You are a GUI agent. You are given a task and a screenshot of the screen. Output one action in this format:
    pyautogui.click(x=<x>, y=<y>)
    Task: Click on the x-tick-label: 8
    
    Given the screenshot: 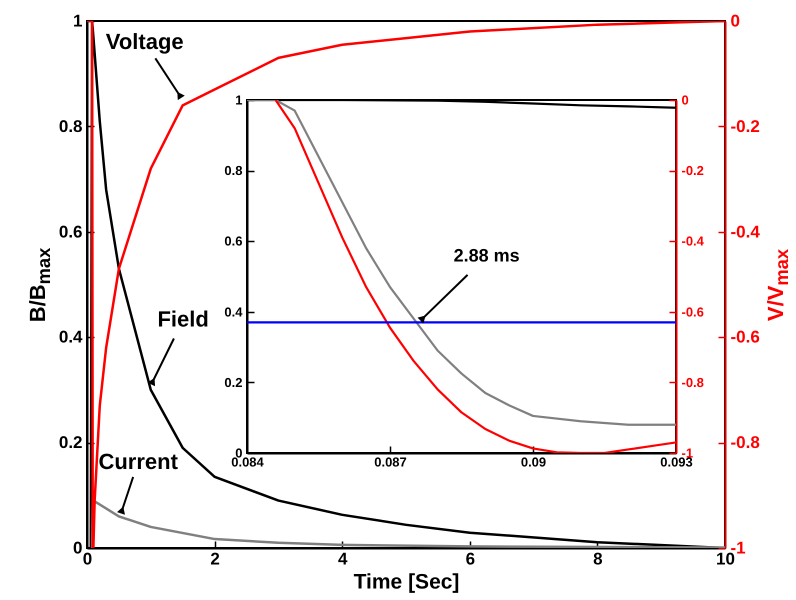 What is the action you would take?
    pyautogui.click(x=598, y=559)
    